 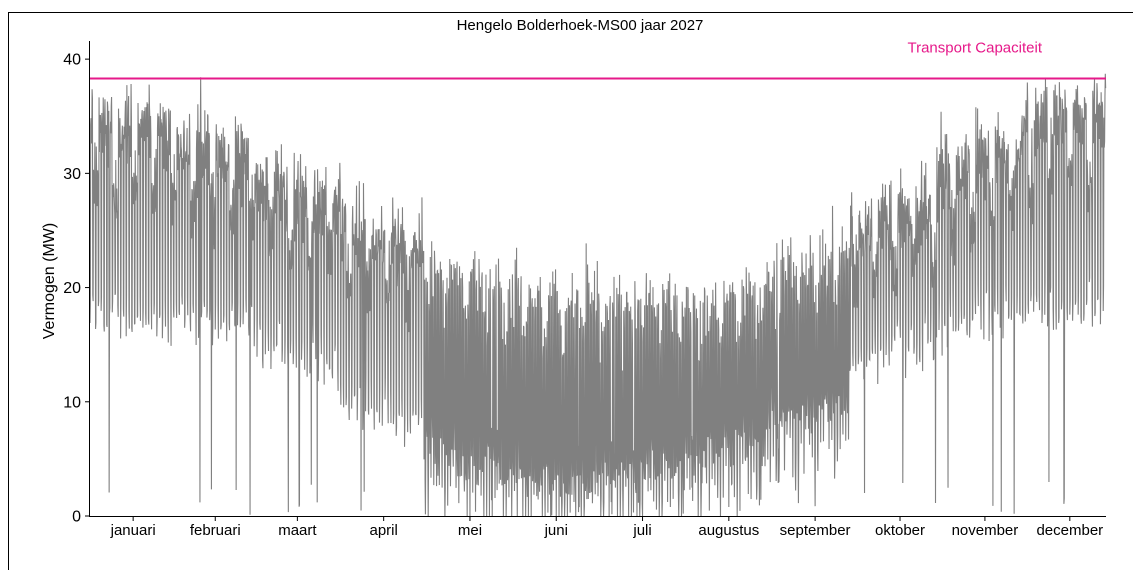 I want to click on y-tick-layer: 0 10 20 30 40, so click(x=76, y=289).